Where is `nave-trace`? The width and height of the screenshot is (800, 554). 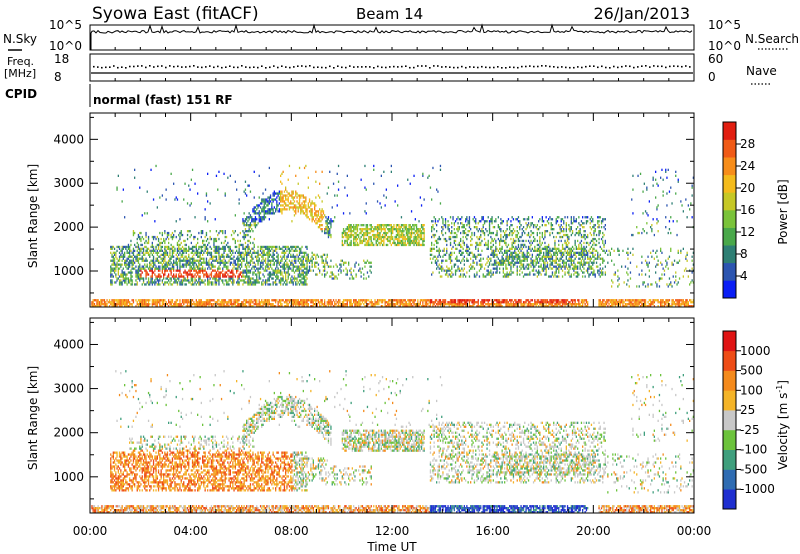
nave-trace is located at coordinates (392, 67).